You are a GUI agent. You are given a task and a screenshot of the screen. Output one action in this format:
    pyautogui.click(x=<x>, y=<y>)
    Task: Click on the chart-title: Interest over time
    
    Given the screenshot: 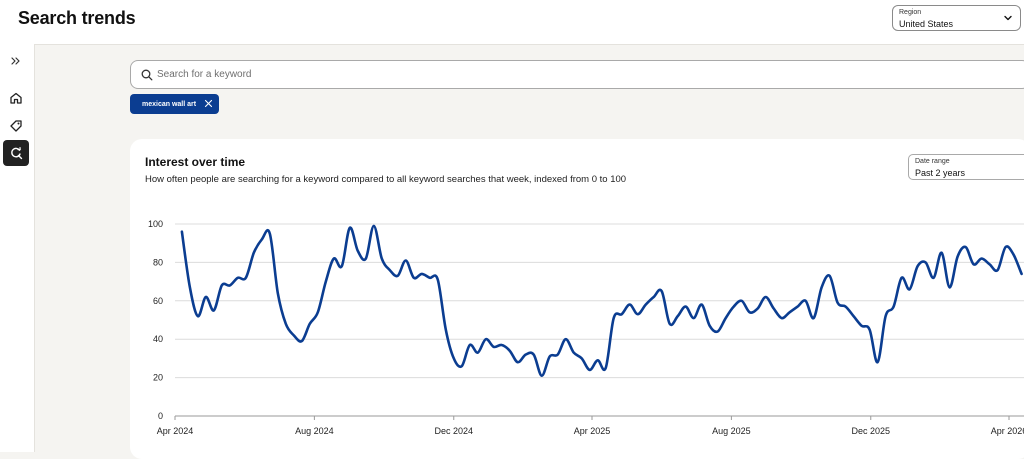 What is the action you would take?
    pyautogui.click(x=195, y=162)
    